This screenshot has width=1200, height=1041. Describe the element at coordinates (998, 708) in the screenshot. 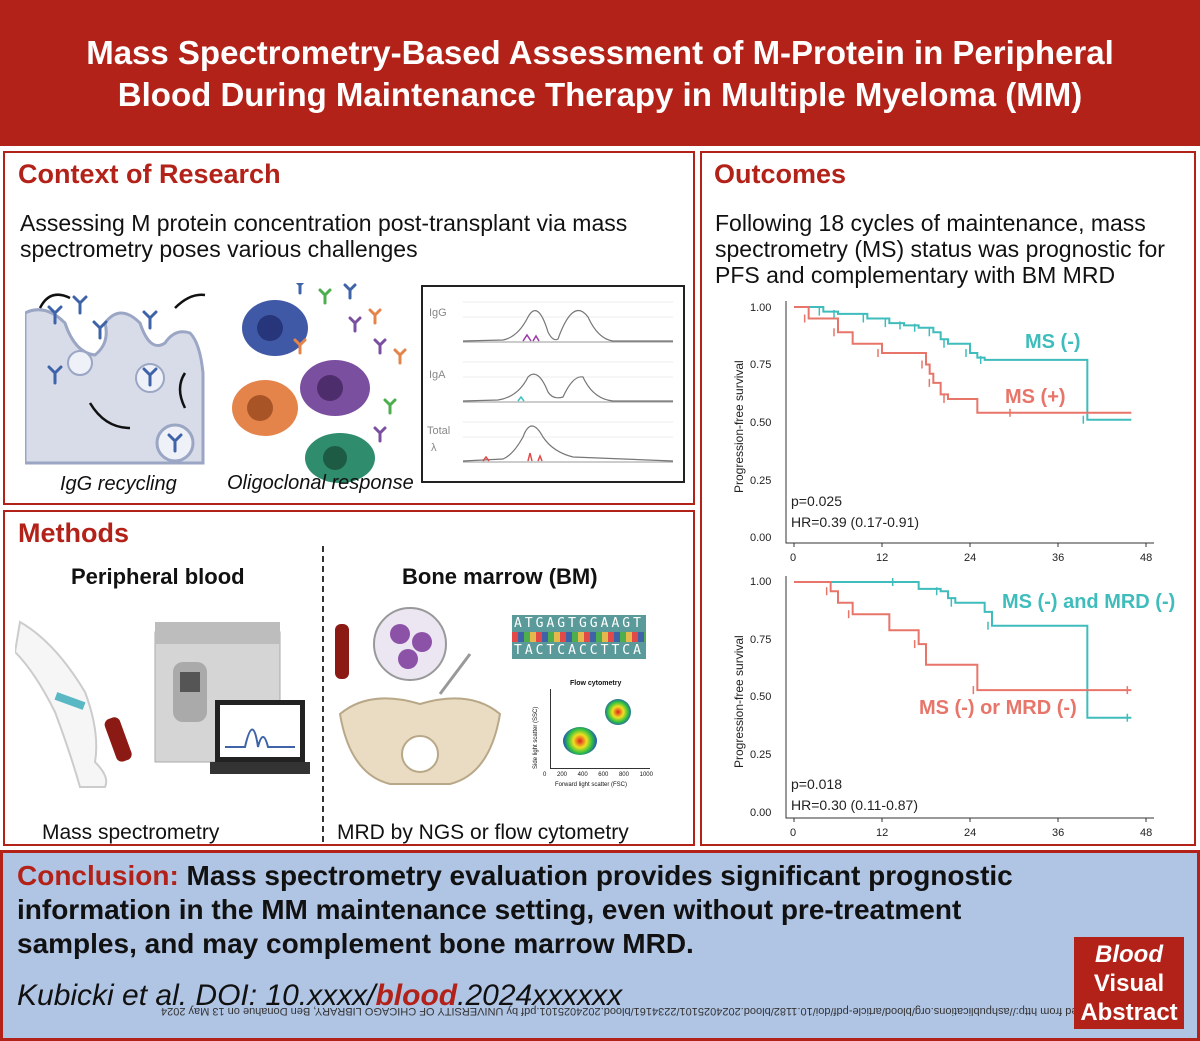

I see `km2-legend-ms-or-mrd: MS (-) or MRD (-)` at that location.